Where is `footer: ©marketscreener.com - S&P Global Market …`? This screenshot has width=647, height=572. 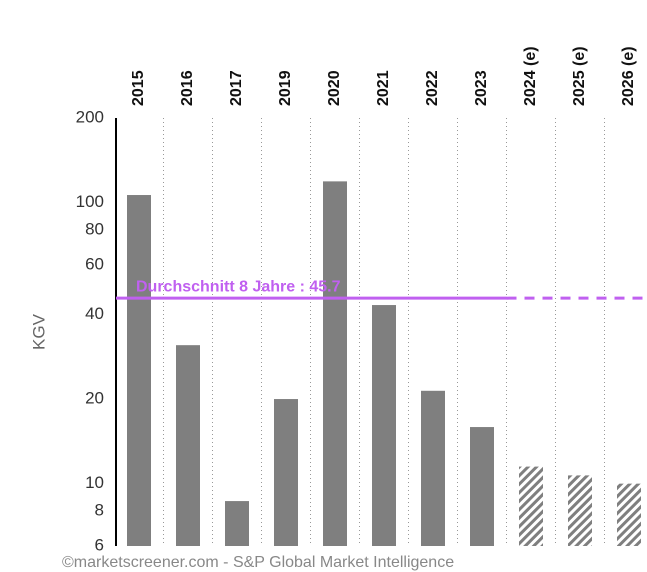 footer: ©marketscreener.com - S&P Global Market … is located at coordinates (258, 562).